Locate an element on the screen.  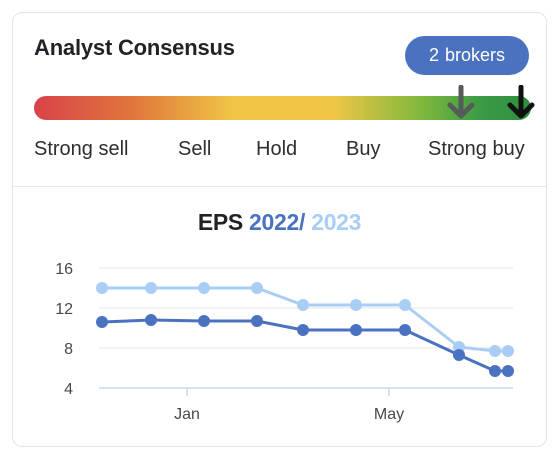
series-line-2022 is located at coordinates (304, 345).